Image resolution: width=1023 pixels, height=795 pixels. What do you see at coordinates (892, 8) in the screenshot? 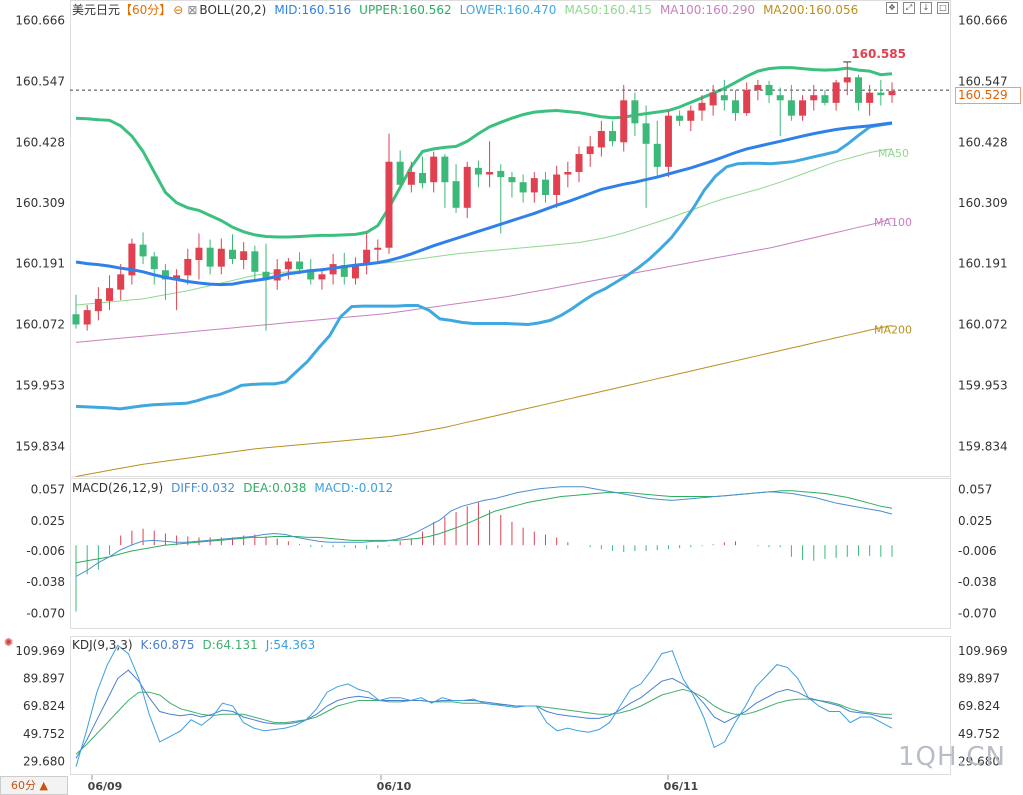
I see `move-icon: ✥` at bounding box center [892, 8].